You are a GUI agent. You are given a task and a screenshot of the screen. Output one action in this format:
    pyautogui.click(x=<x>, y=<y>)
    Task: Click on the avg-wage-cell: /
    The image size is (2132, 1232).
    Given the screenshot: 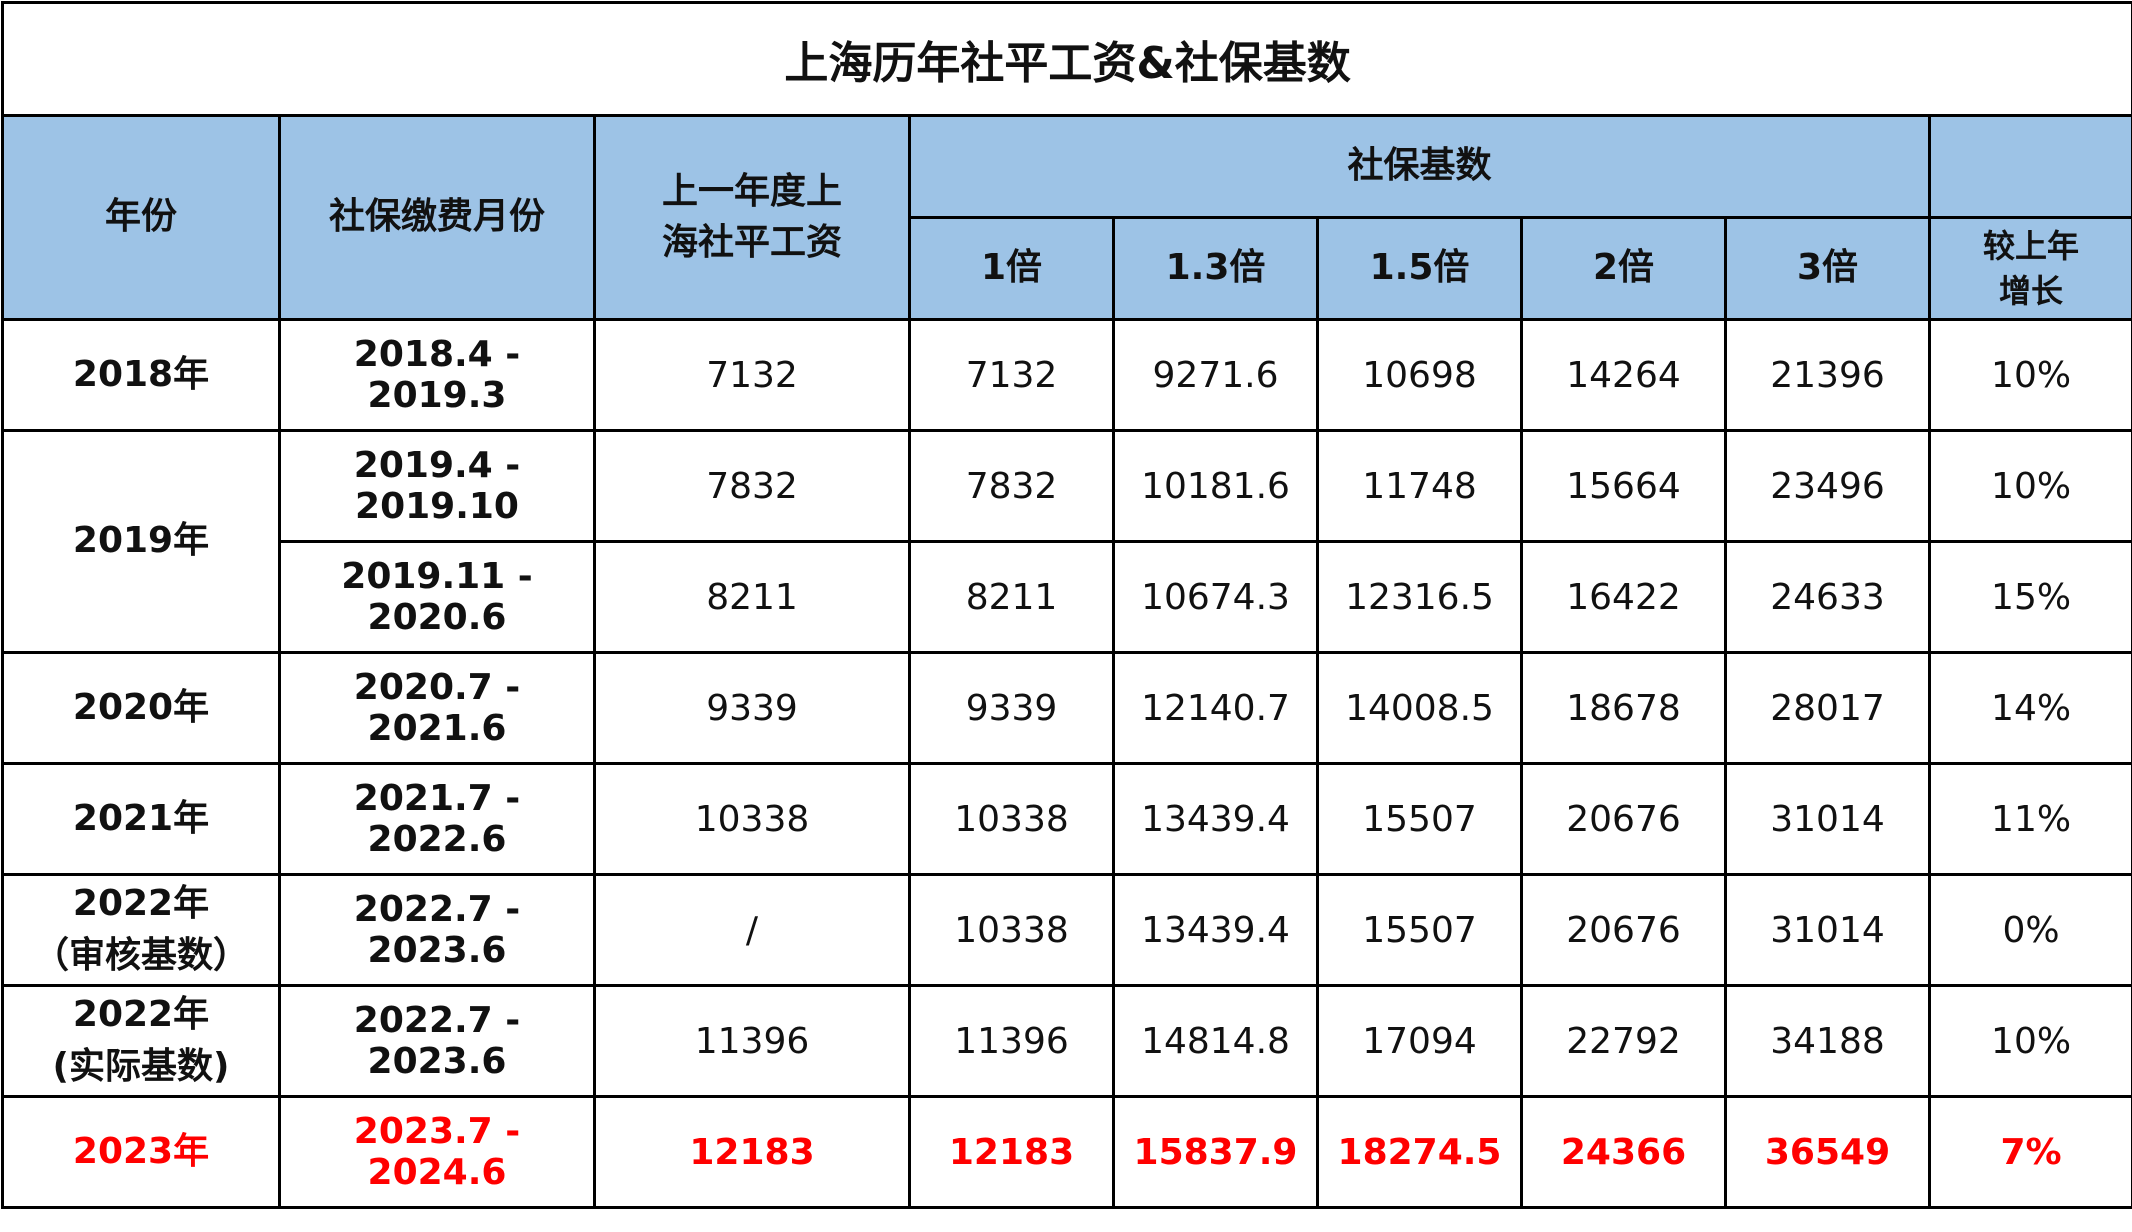 What is the action you would take?
    pyautogui.click(x=752, y=930)
    